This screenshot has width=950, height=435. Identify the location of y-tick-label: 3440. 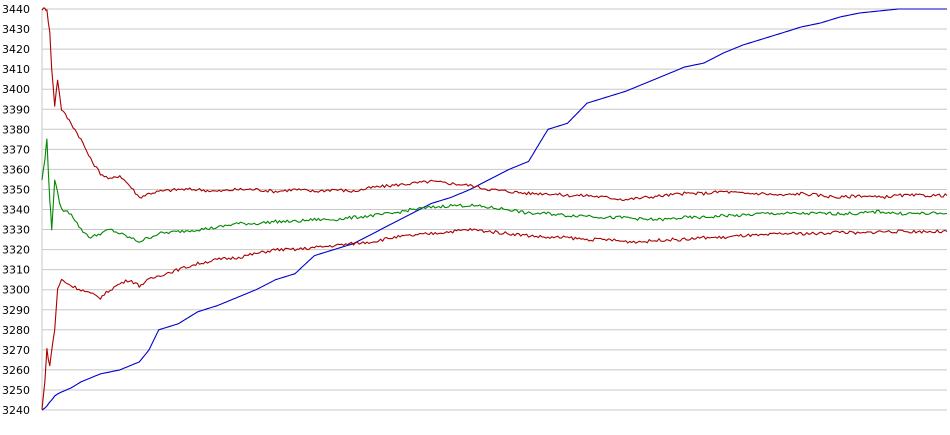
(16, 9).